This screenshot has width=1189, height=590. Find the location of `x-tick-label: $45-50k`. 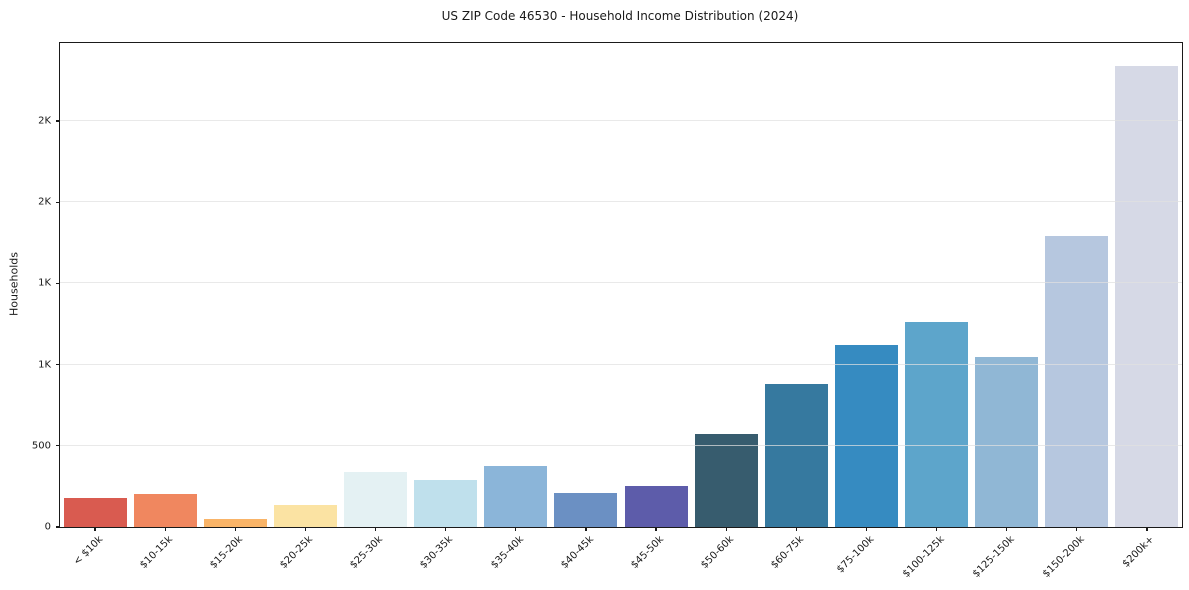

x-tick-label: $45-50k is located at coordinates (647, 552).